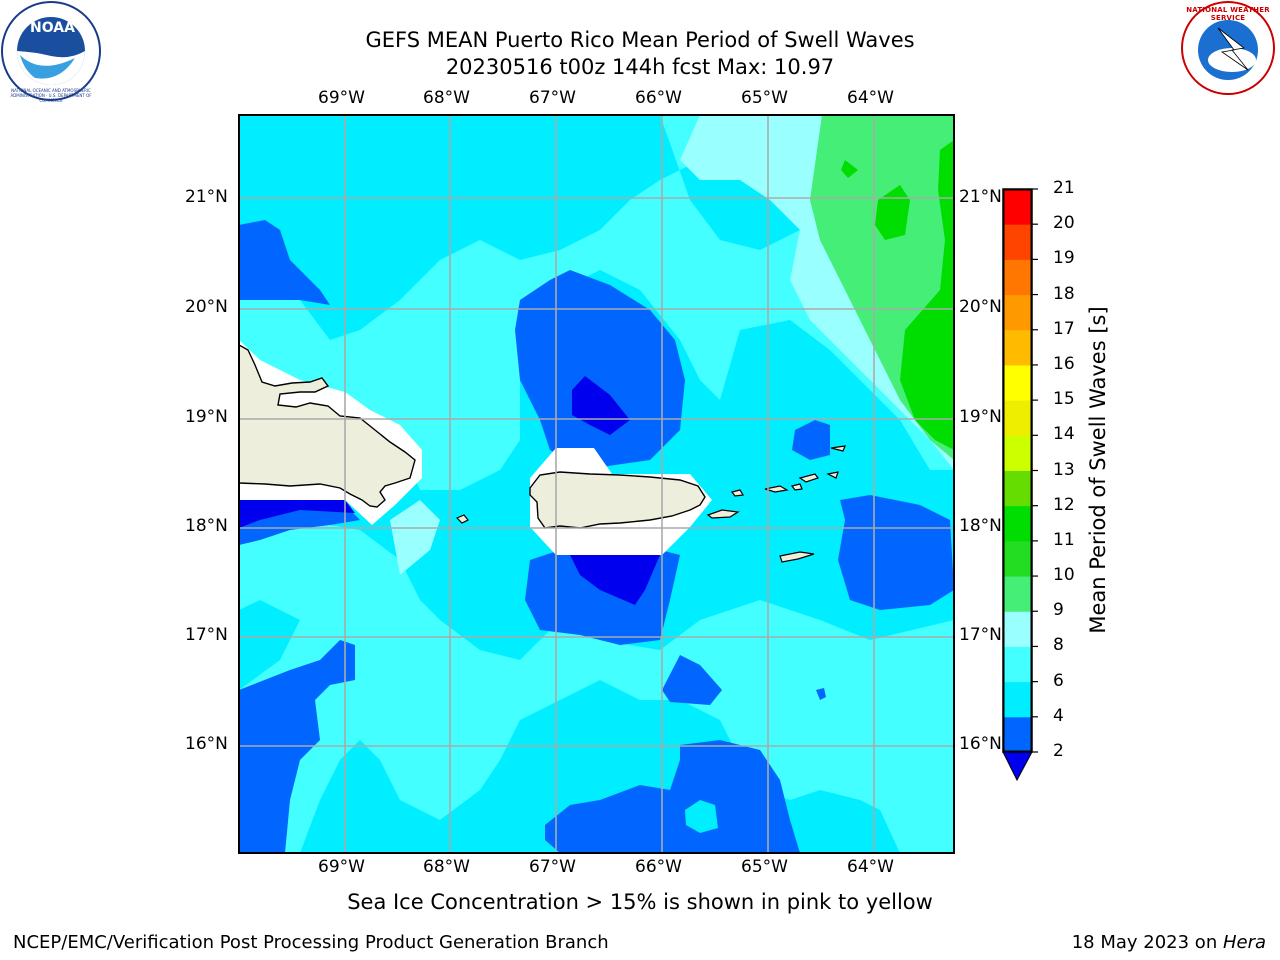 This screenshot has width=1280, height=960. I want to click on lon-label-bottom-64w: 64°W, so click(870, 867).